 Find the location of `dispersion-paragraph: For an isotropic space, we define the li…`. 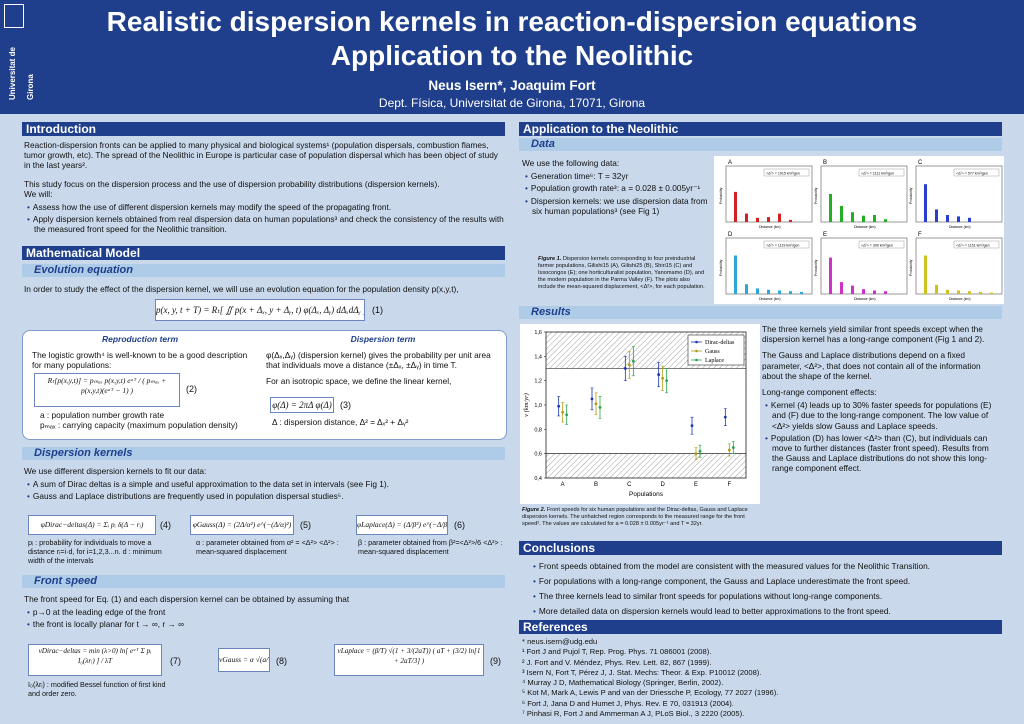

dispersion-paragraph: For an isotropic space, we define the li… is located at coordinates (359, 381).